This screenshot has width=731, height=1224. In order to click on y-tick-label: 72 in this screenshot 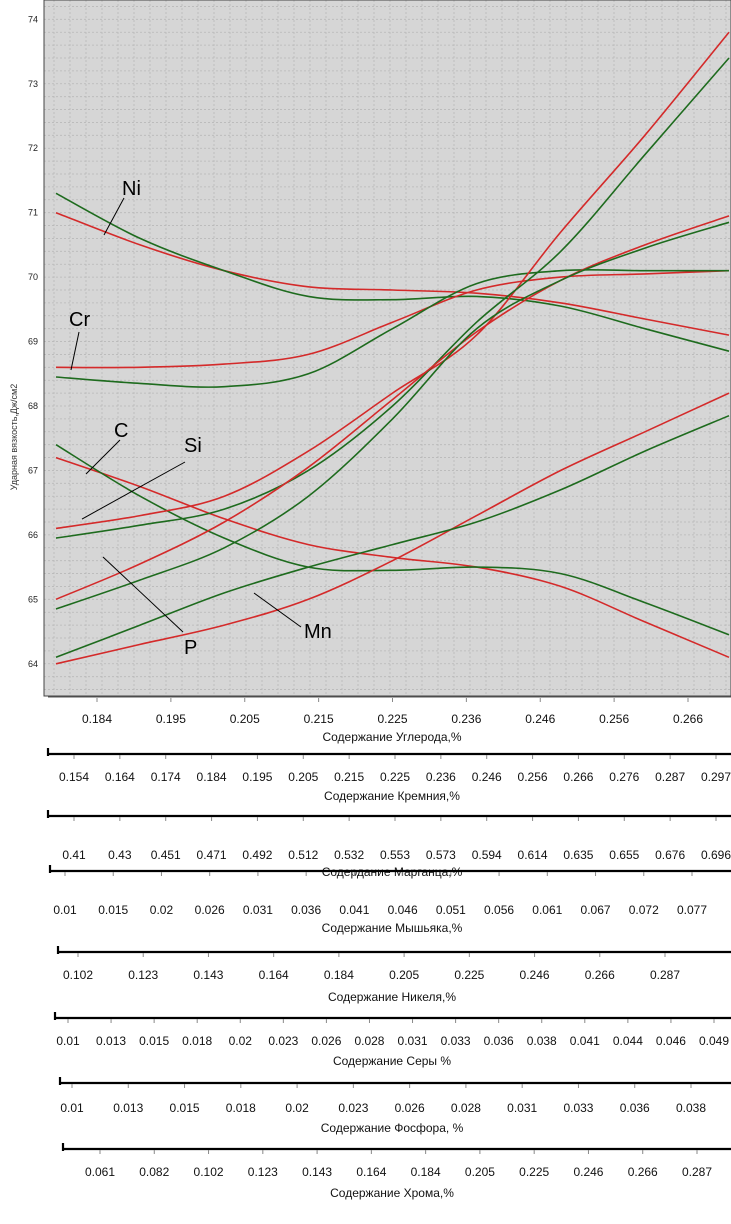, I will do `click(33, 148)`.